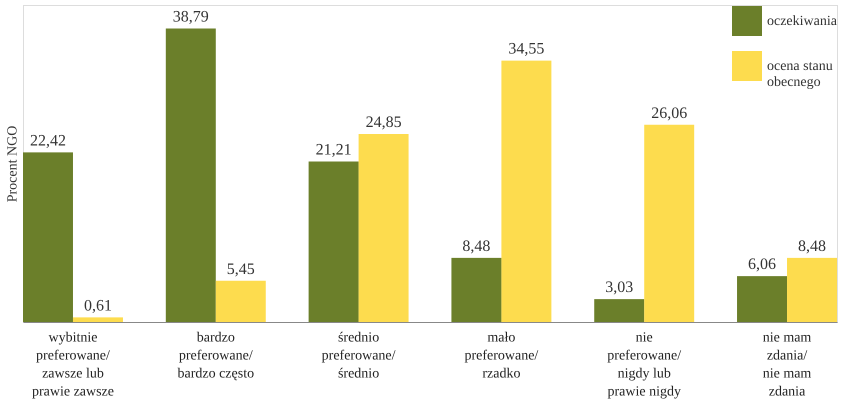  Describe the element at coordinates (359, 356) in the screenshot. I see `x-tick-label: średnio preferowane/ średnio` at that location.